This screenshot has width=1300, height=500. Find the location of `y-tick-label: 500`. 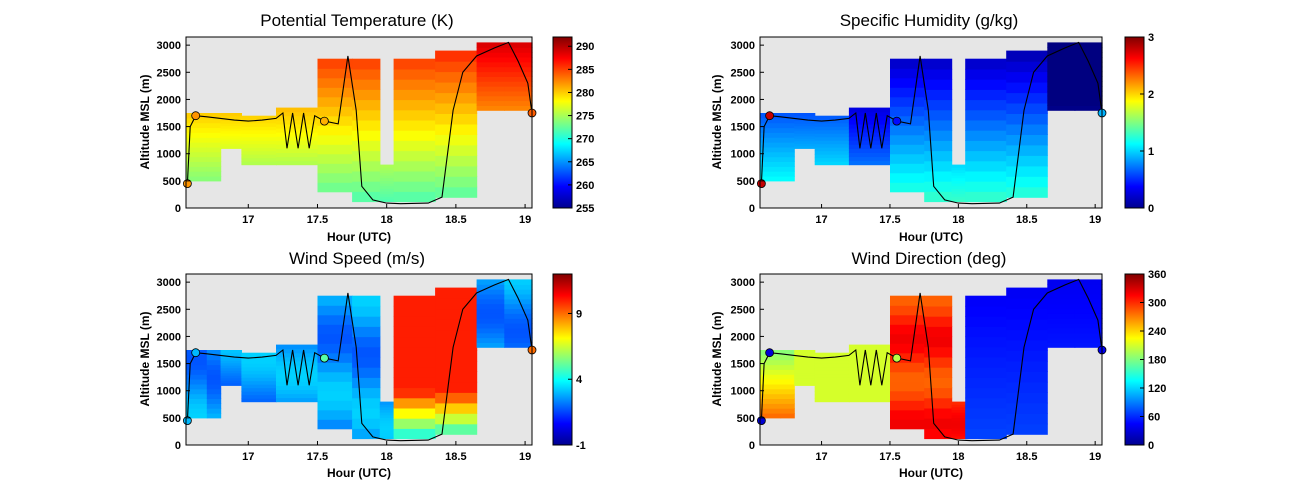

y-tick-label: 500 is located at coordinates (172, 419).